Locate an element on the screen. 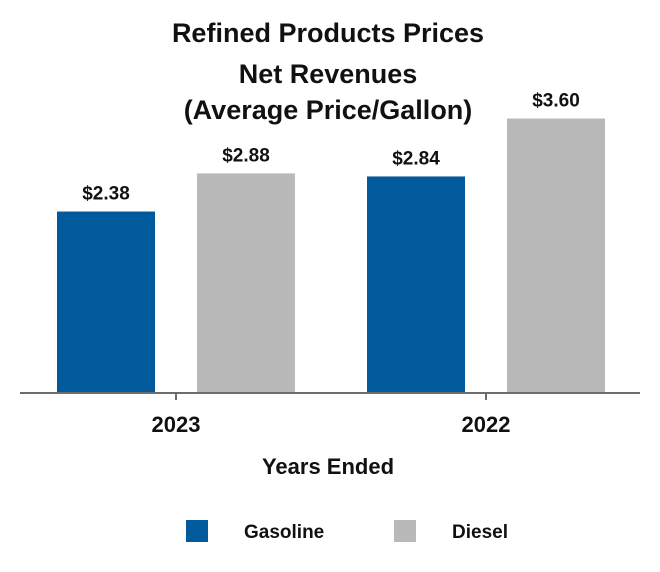 This screenshot has width=660, height=572. data-label-diesel-2023: $2.88 is located at coordinates (246, 155).